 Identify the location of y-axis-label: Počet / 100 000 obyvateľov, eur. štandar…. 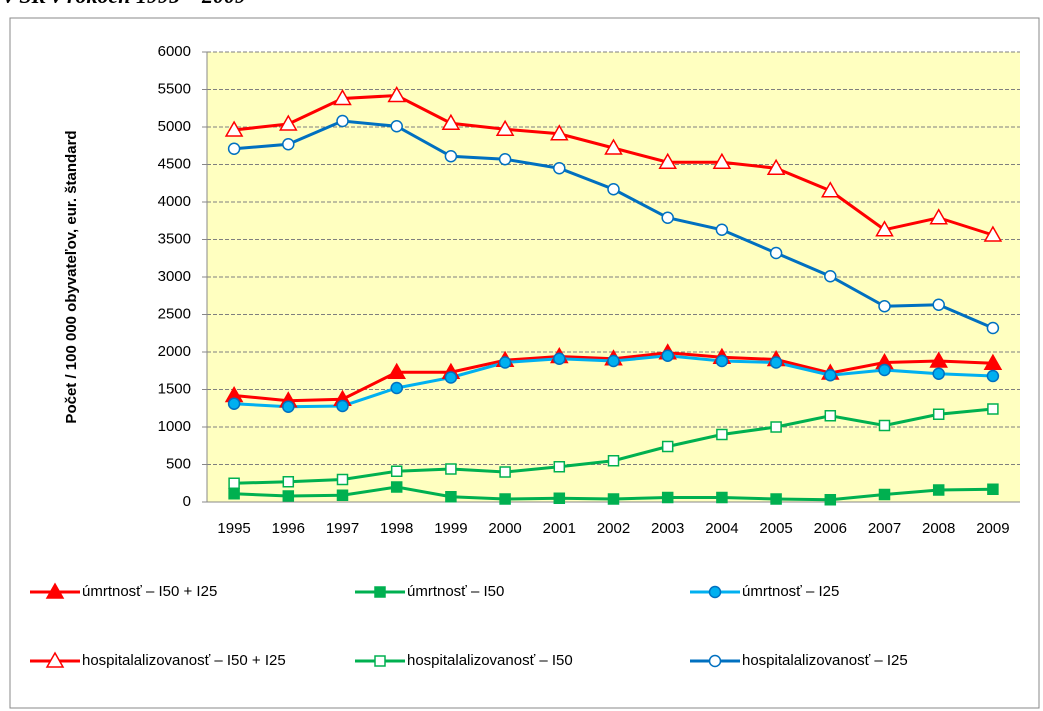
(71, 276).